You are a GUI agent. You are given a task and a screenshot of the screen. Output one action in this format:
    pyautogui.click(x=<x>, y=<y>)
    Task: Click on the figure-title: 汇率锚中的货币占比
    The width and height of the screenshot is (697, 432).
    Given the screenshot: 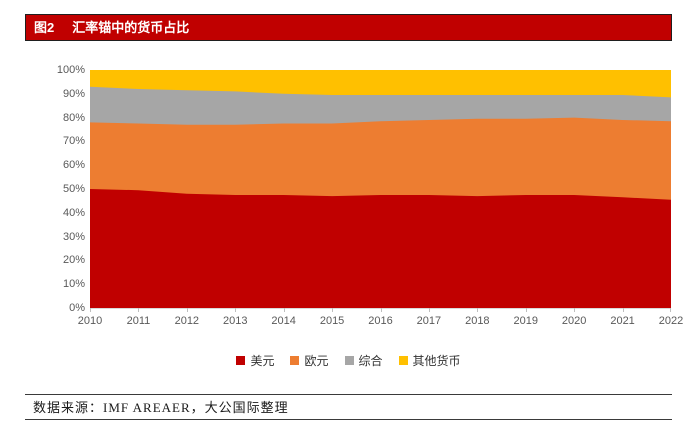 What is the action you would take?
    pyautogui.click(x=131, y=27)
    